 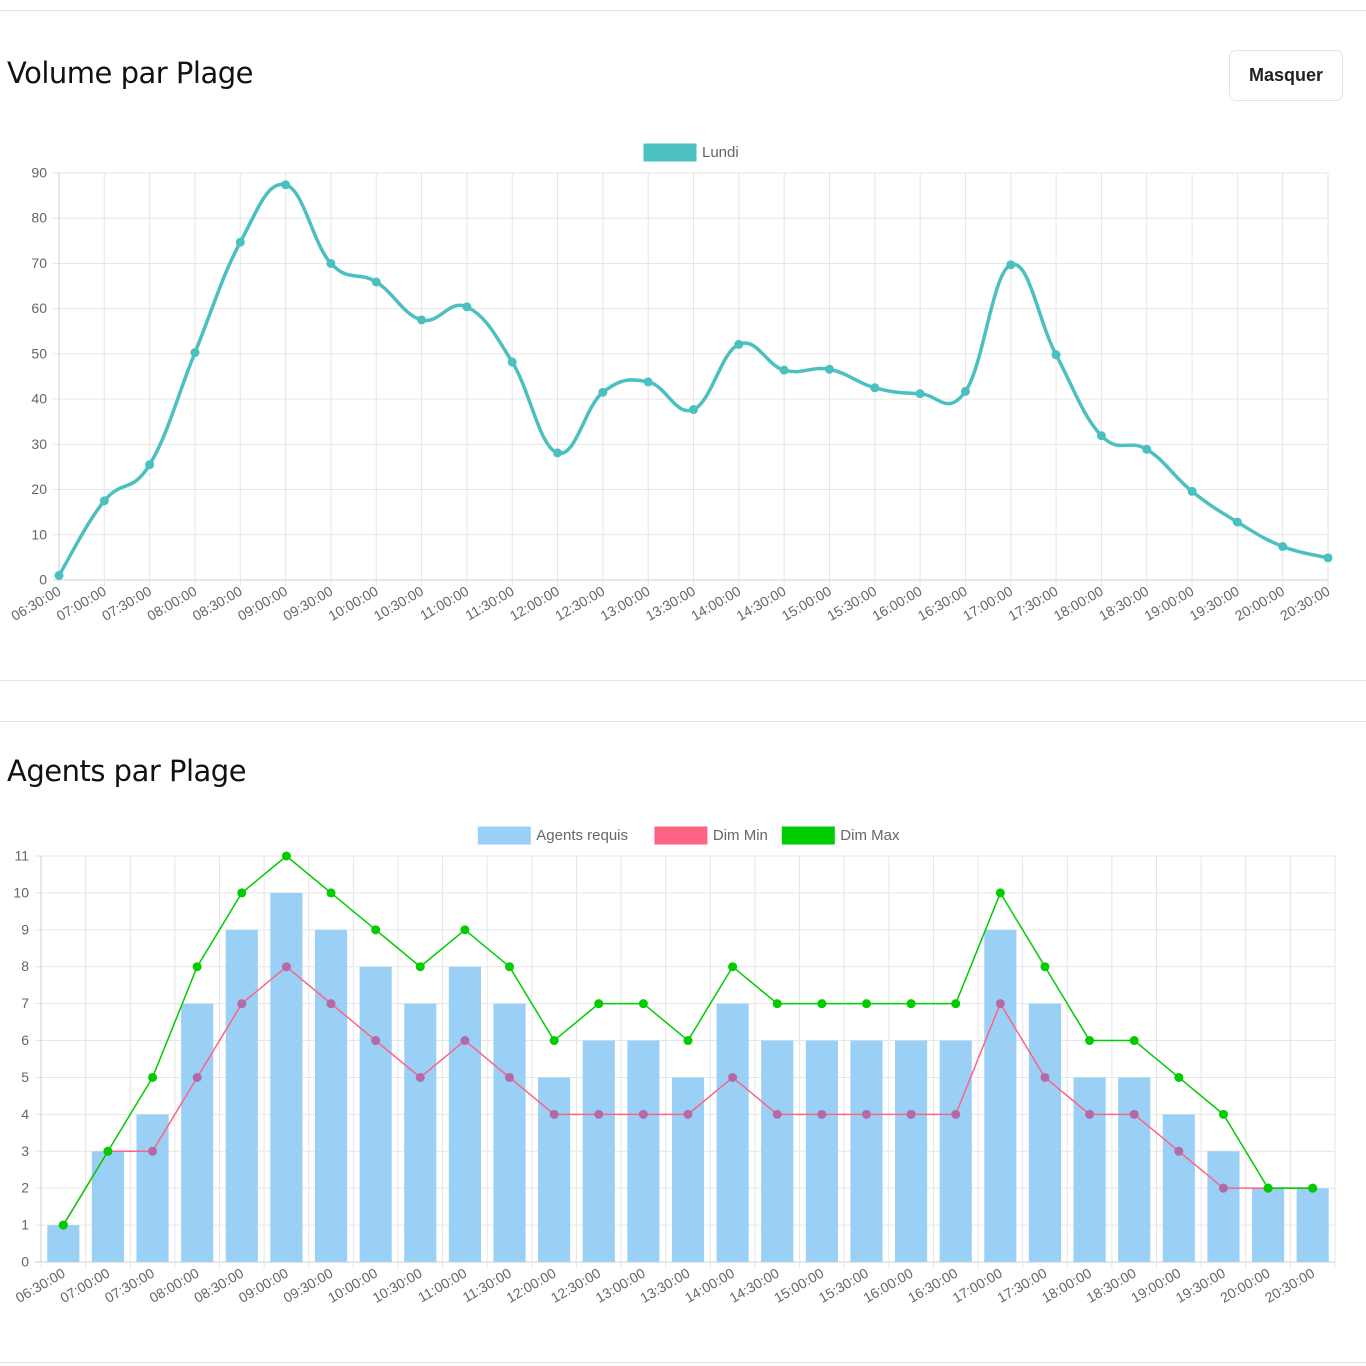 I want to click on y-tick-label: 90, so click(x=39, y=173).